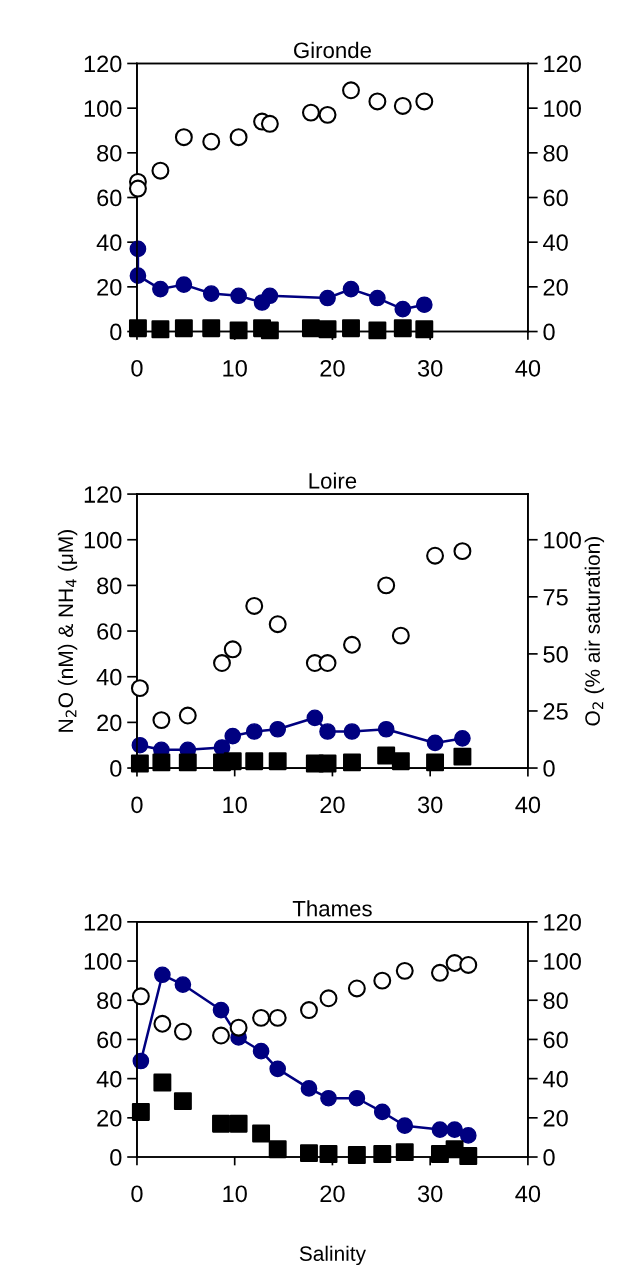 The image size is (643, 1285). I want to click on y2-tick-label: 20, so click(555, 1118).